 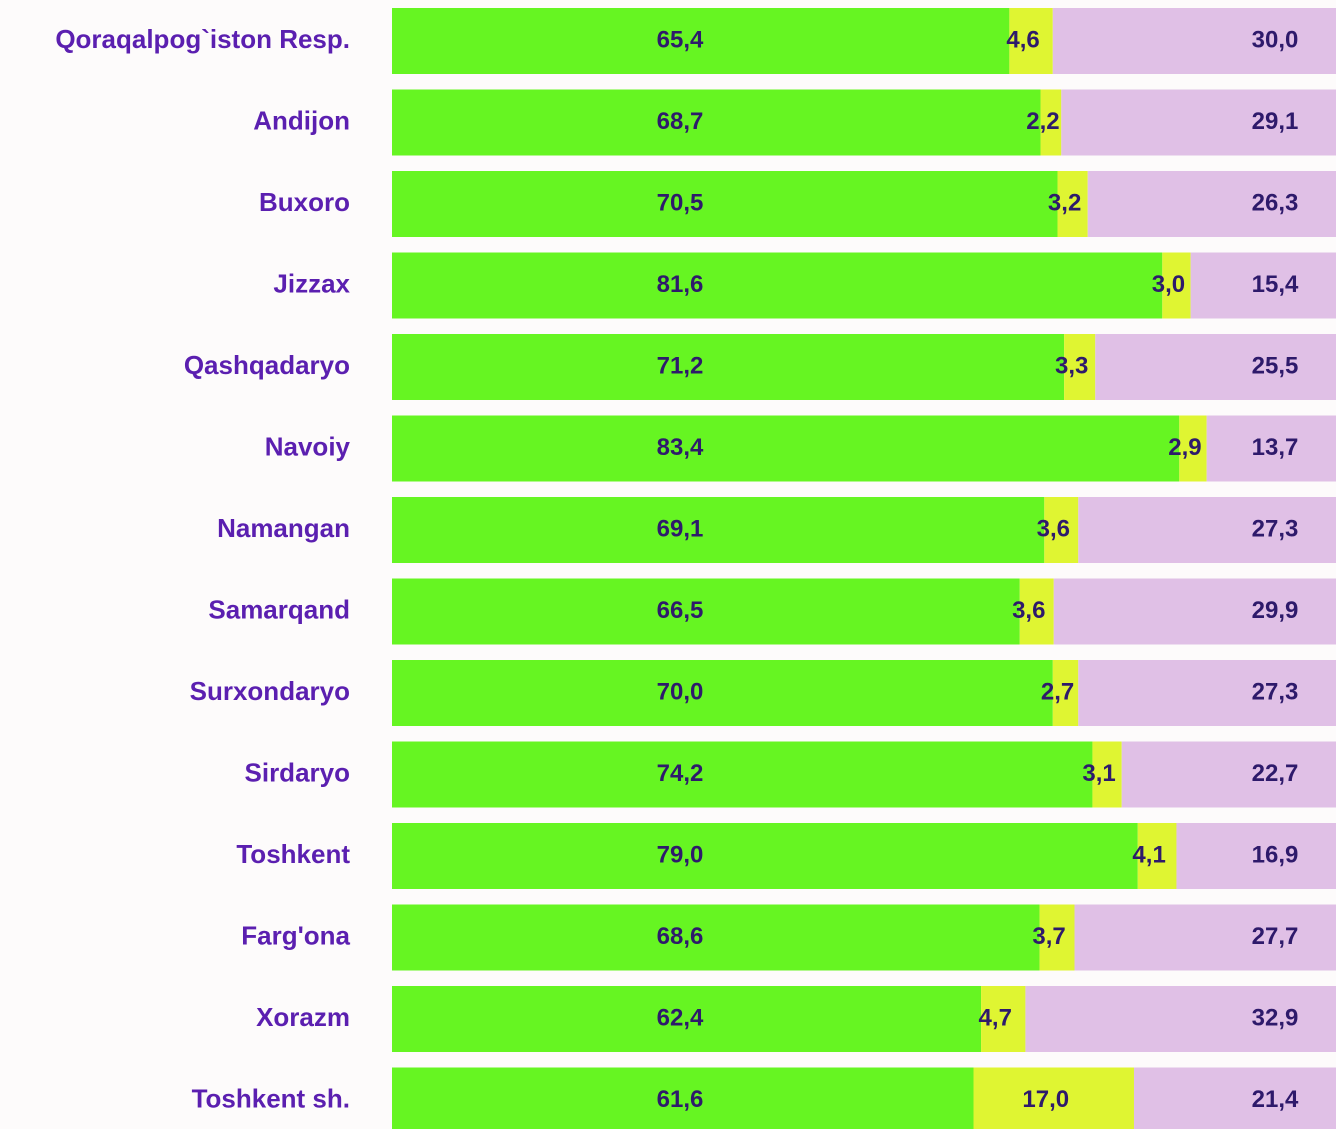 What do you see at coordinates (1275, 610) in the screenshot?
I see `value-label: 29,9` at bounding box center [1275, 610].